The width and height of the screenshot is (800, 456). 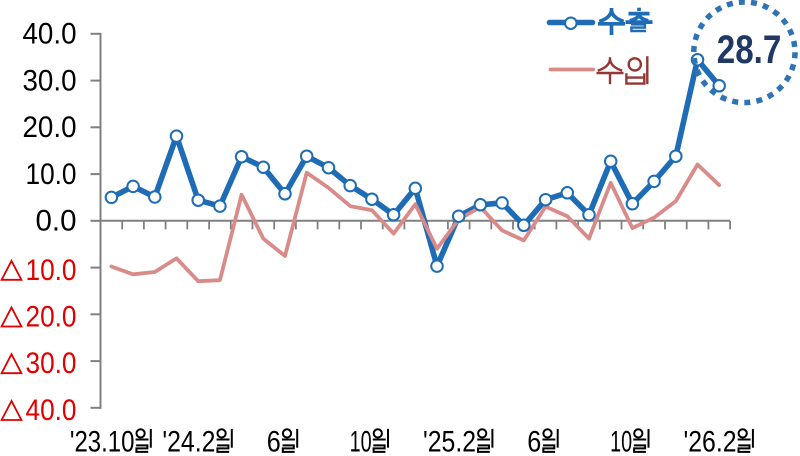 What do you see at coordinates (188, 441) in the screenshot?
I see `svg-text: '24.2` at bounding box center [188, 441].